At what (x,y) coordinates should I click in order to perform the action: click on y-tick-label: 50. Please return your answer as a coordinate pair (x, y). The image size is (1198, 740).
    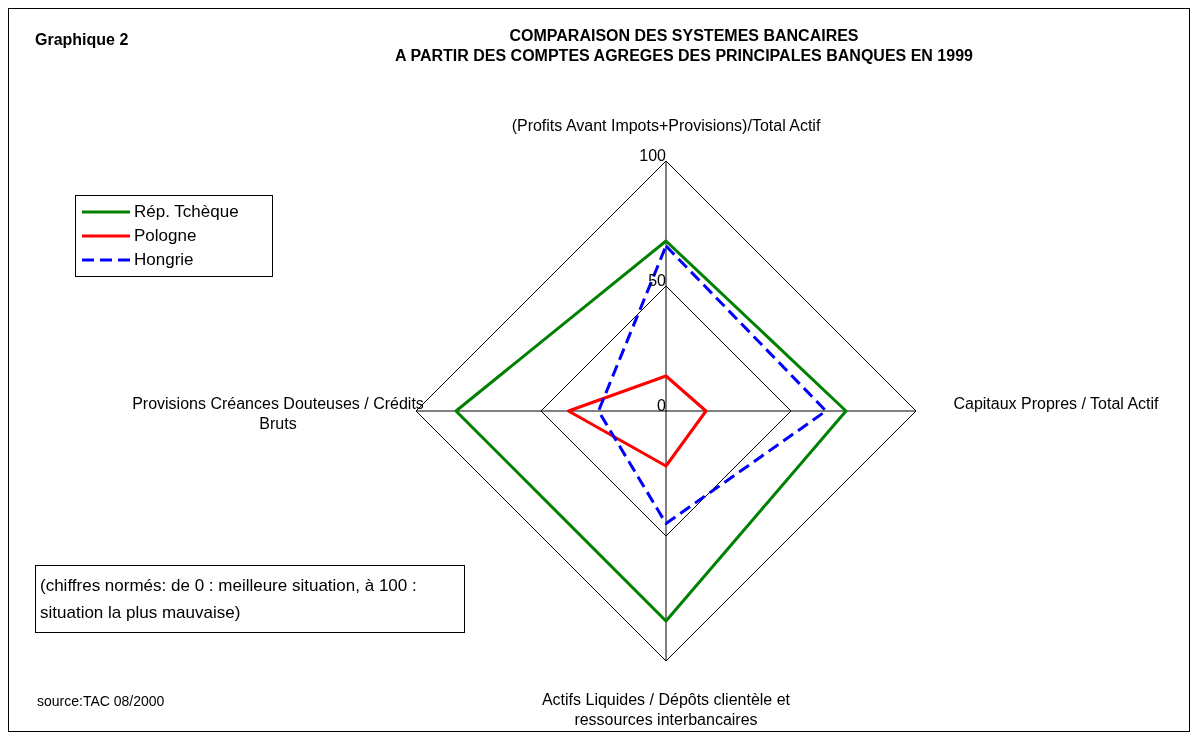
    Looking at the image, I should click on (657, 280).